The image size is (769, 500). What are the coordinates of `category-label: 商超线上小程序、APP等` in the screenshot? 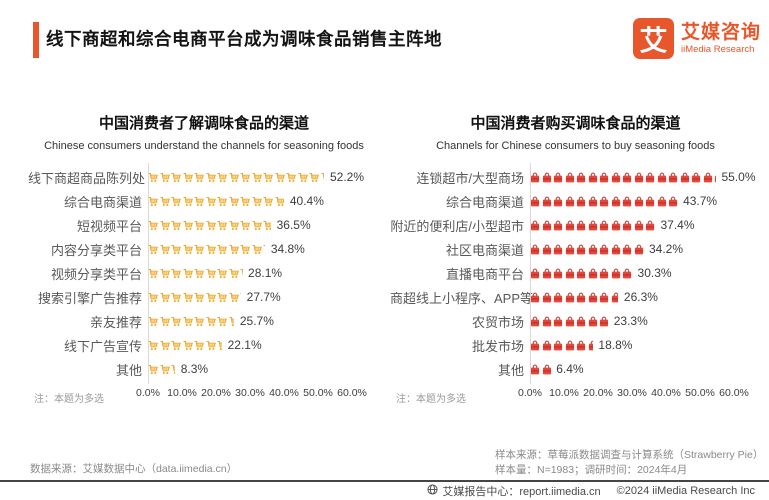 It's located at (462, 298).